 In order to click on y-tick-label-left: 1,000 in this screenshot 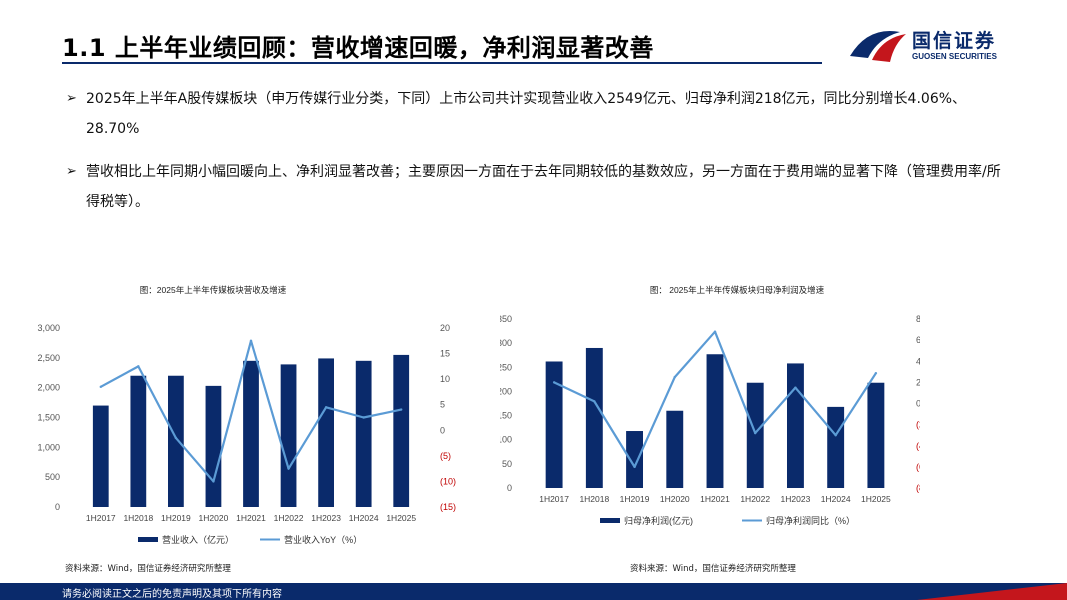, I will do `click(48, 447)`.